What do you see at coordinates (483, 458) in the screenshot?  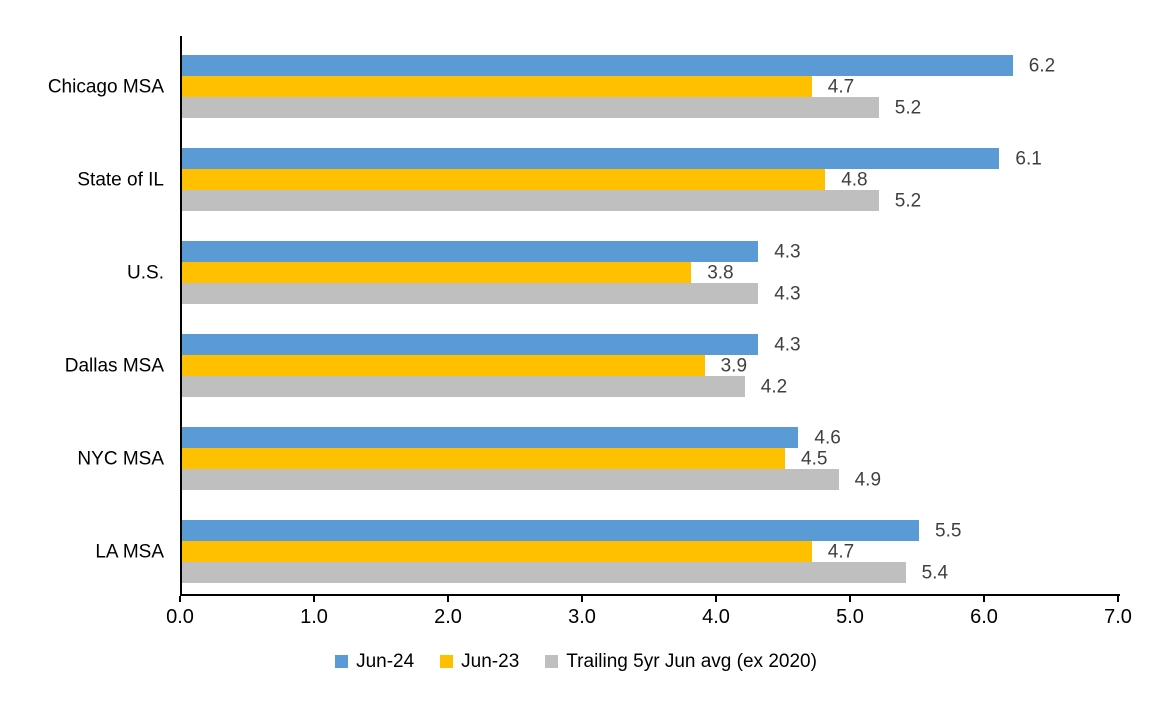 I see `bar-jun-23-nyc-msa` at bounding box center [483, 458].